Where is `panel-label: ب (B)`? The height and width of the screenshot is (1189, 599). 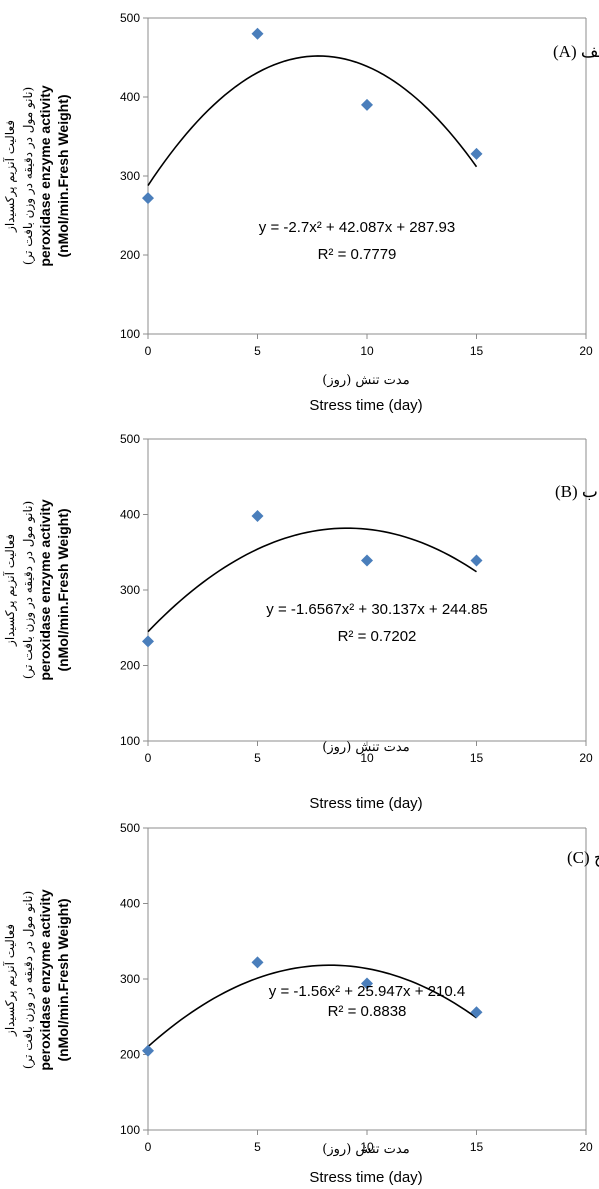
panel-label: ب (B) is located at coordinates (576, 491).